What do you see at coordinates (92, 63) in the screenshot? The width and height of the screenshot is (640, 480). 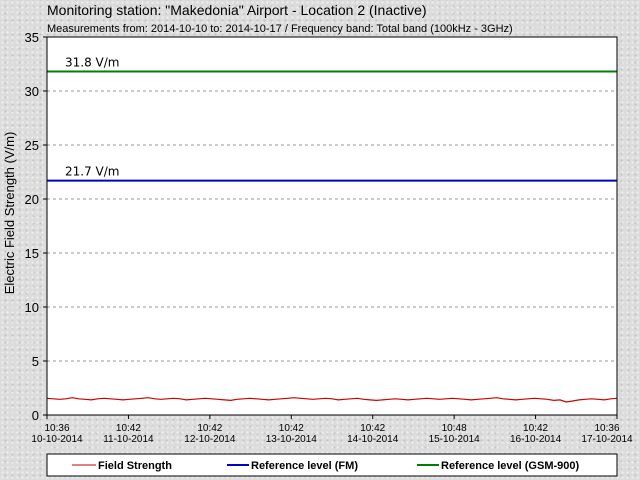 I see `reference-label: 31.8 V/m` at bounding box center [92, 63].